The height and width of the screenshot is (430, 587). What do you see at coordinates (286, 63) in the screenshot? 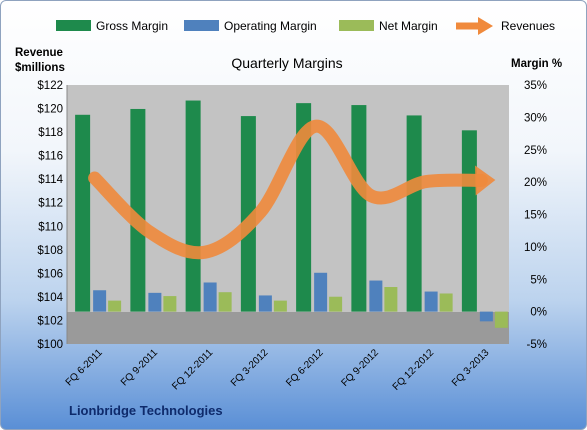
I see `chart-title: Quarterly Margins` at bounding box center [286, 63].